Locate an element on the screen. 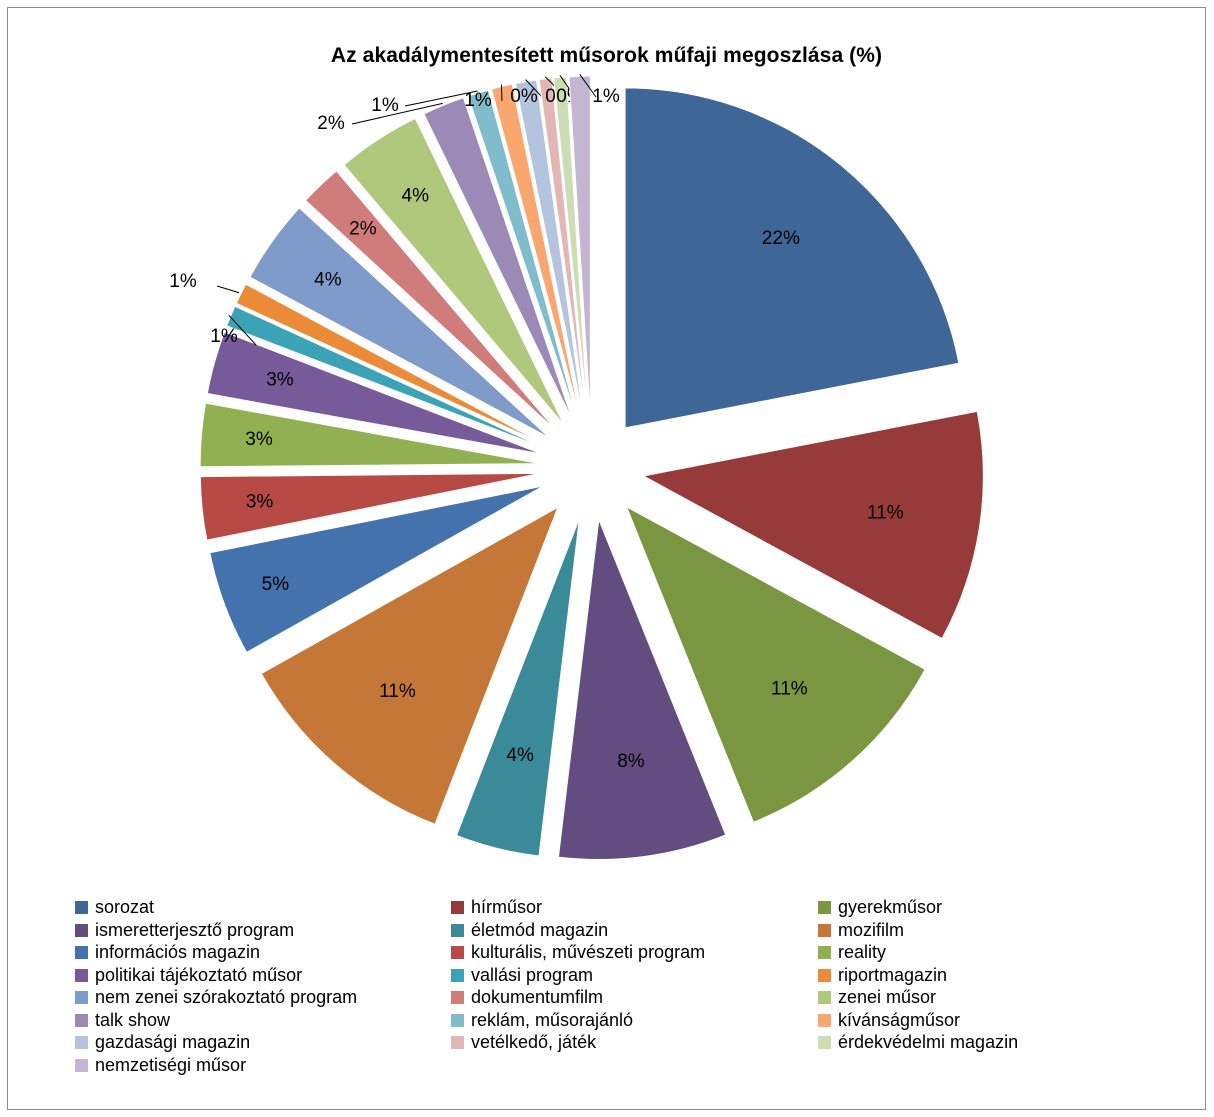  legend-label: nem zenei szórakoztató program is located at coordinates (226, 997).